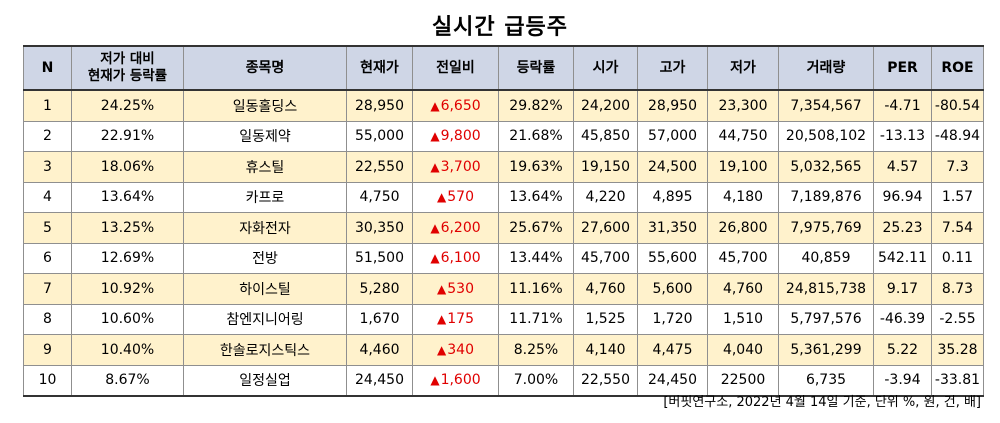 The height and width of the screenshot is (423, 1000). I want to click on cell-change: ▲6,650, so click(455, 105).